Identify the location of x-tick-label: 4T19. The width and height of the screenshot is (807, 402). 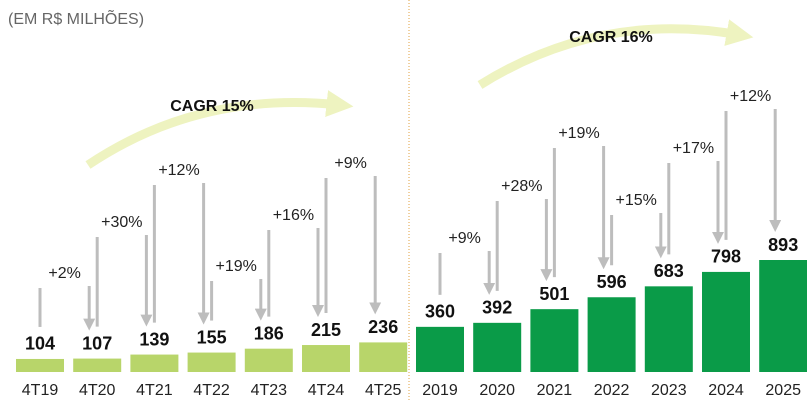
(40, 390).